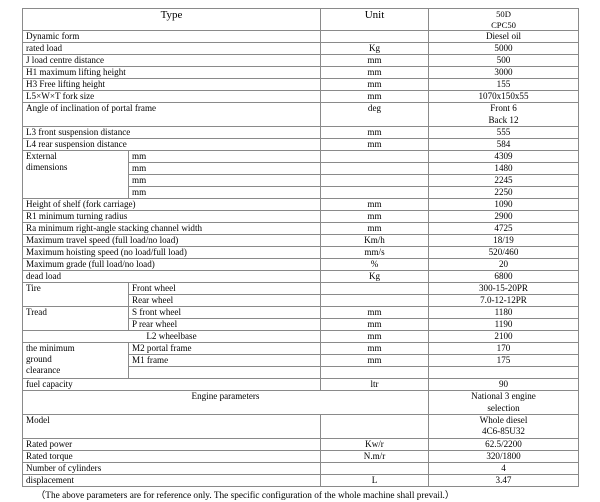 The width and height of the screenshot is (600, 502). What do you see at coordinates (503, 193) in the screenshot?
I see `row-value-external-height-4: 2250` at bounding box center [503, 193].